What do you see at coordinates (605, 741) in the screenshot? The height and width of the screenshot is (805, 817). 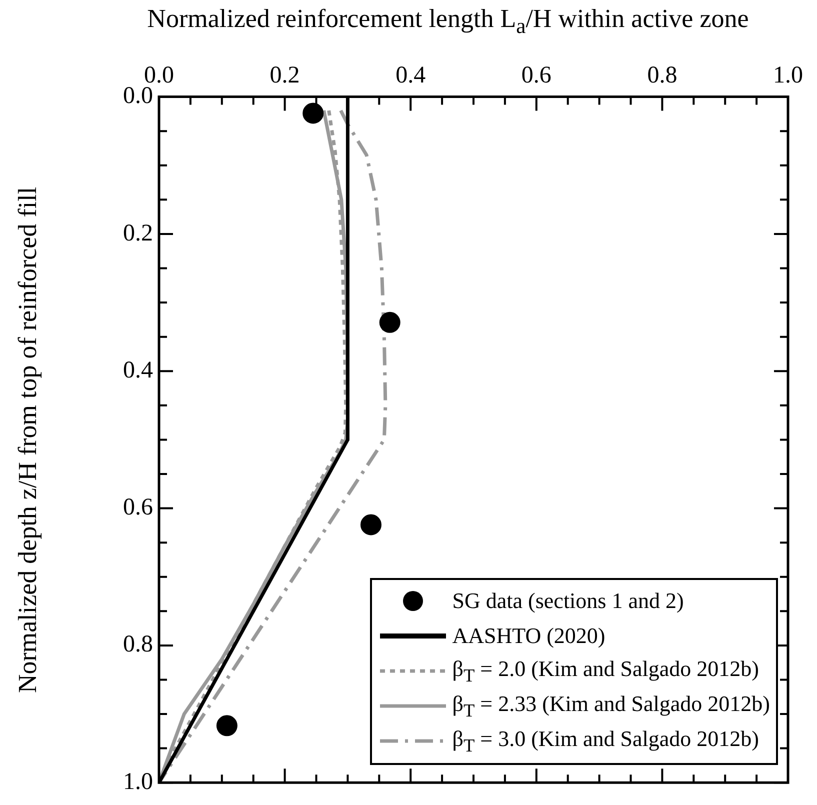 I see `legend-label: β$_{T}$ = 3.0 (Kim and Salgado 2012b)` at bounding box center [605, 741].